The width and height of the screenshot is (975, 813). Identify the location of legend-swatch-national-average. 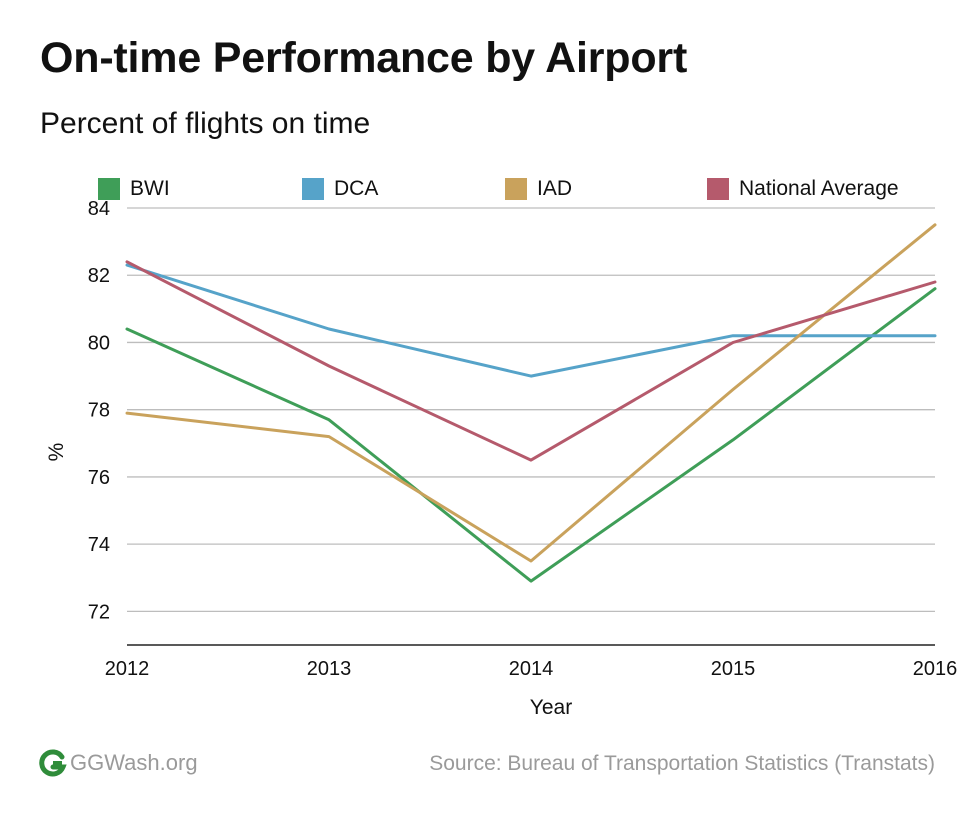
(718, 189).